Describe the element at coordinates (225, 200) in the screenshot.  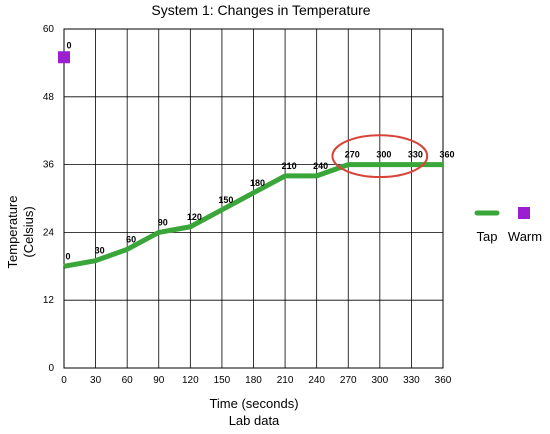
I see `tap-data-label: 150` at that location.